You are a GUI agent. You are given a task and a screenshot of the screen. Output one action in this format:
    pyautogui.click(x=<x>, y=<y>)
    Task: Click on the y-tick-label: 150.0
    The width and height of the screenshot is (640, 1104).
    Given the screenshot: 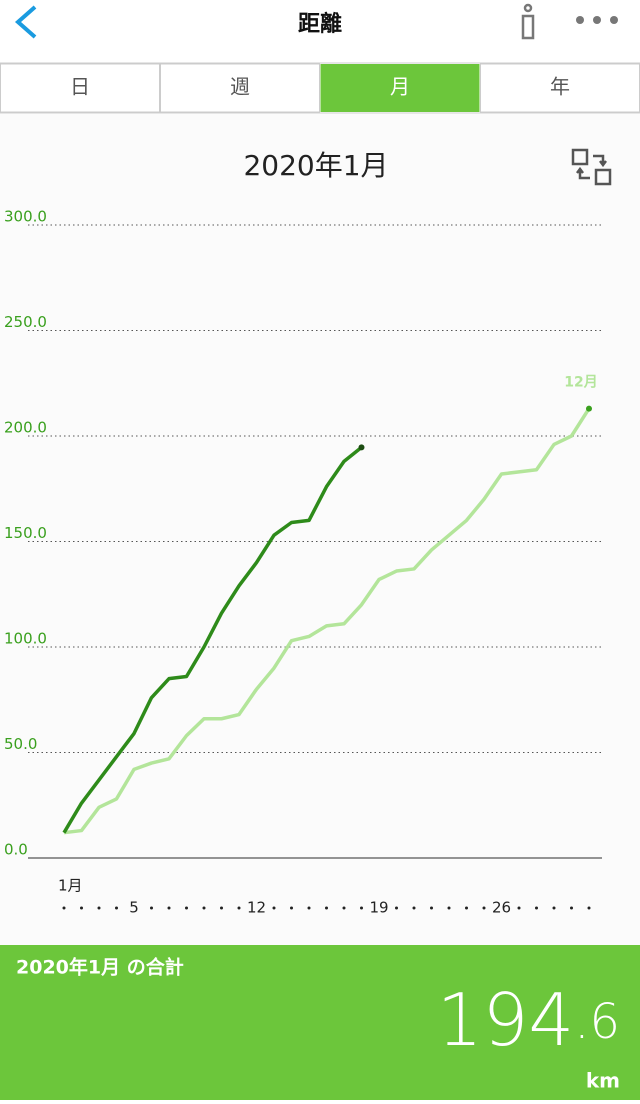 What is the action you would take?
    pyautogui.click(x=25, y=533)
    